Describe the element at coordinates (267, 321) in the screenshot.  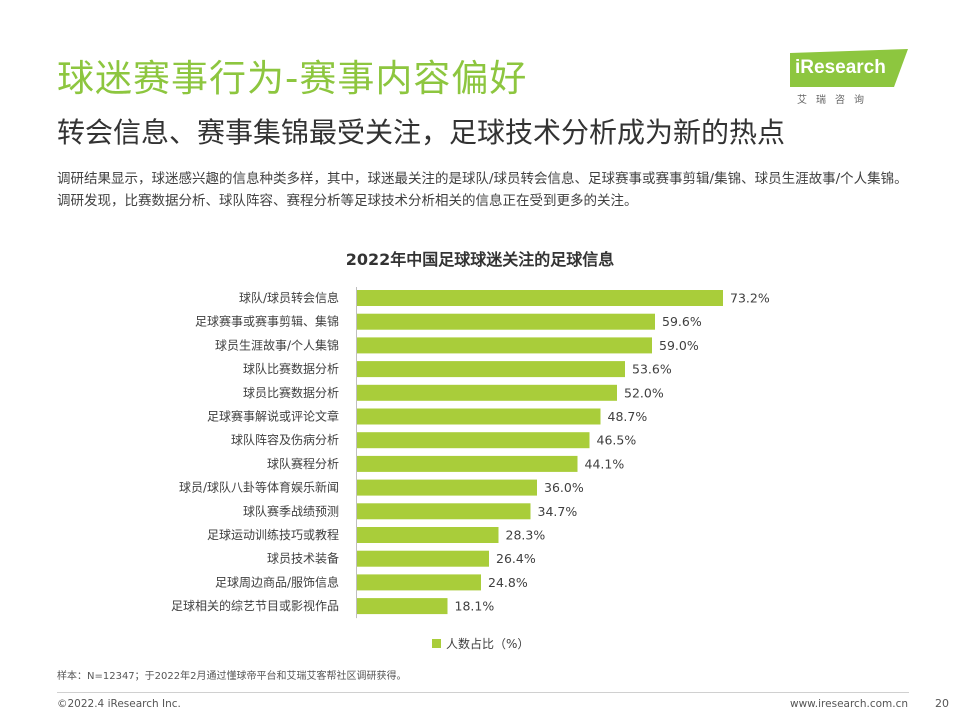
I see `category-label: 足球赛事或赛事剪辑、集锦` at that location.